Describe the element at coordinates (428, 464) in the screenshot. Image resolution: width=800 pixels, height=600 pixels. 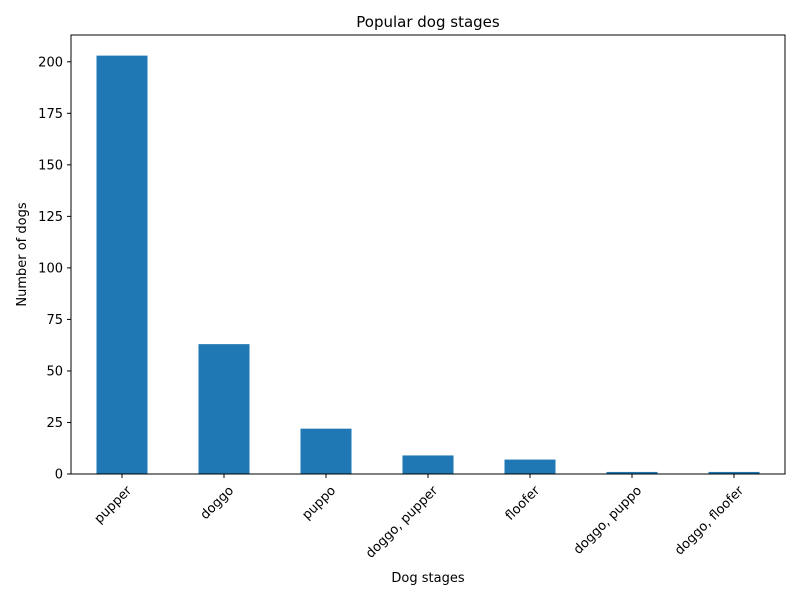
I see `bar-doggo-pupper` at that location.